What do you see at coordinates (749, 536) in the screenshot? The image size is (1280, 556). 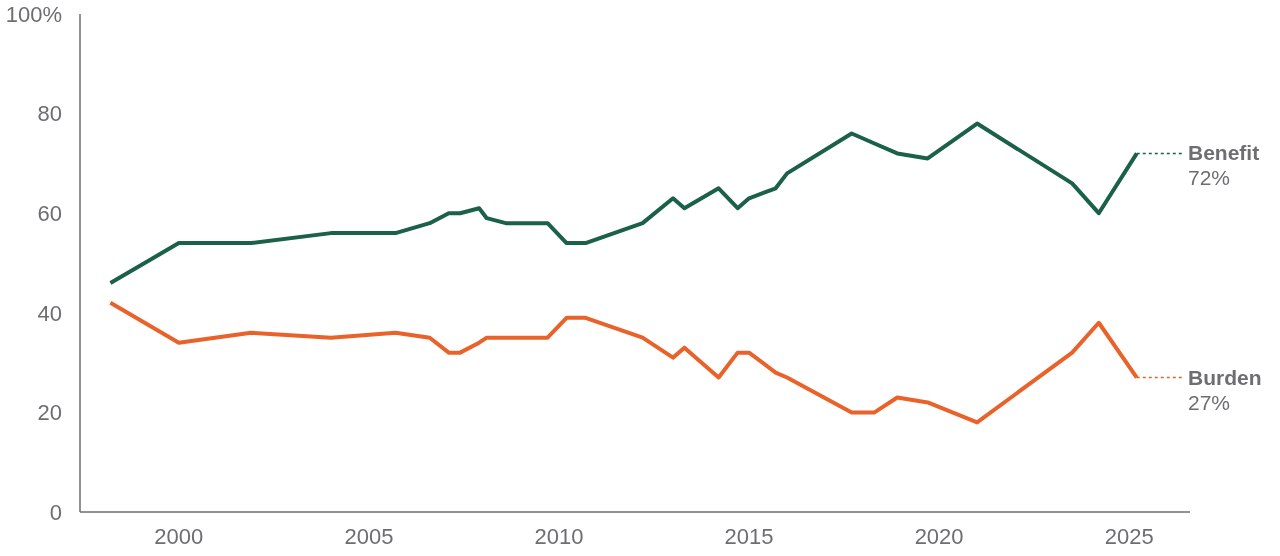 I see `x-tick-label: 2015` at bounding box center [749, 536].